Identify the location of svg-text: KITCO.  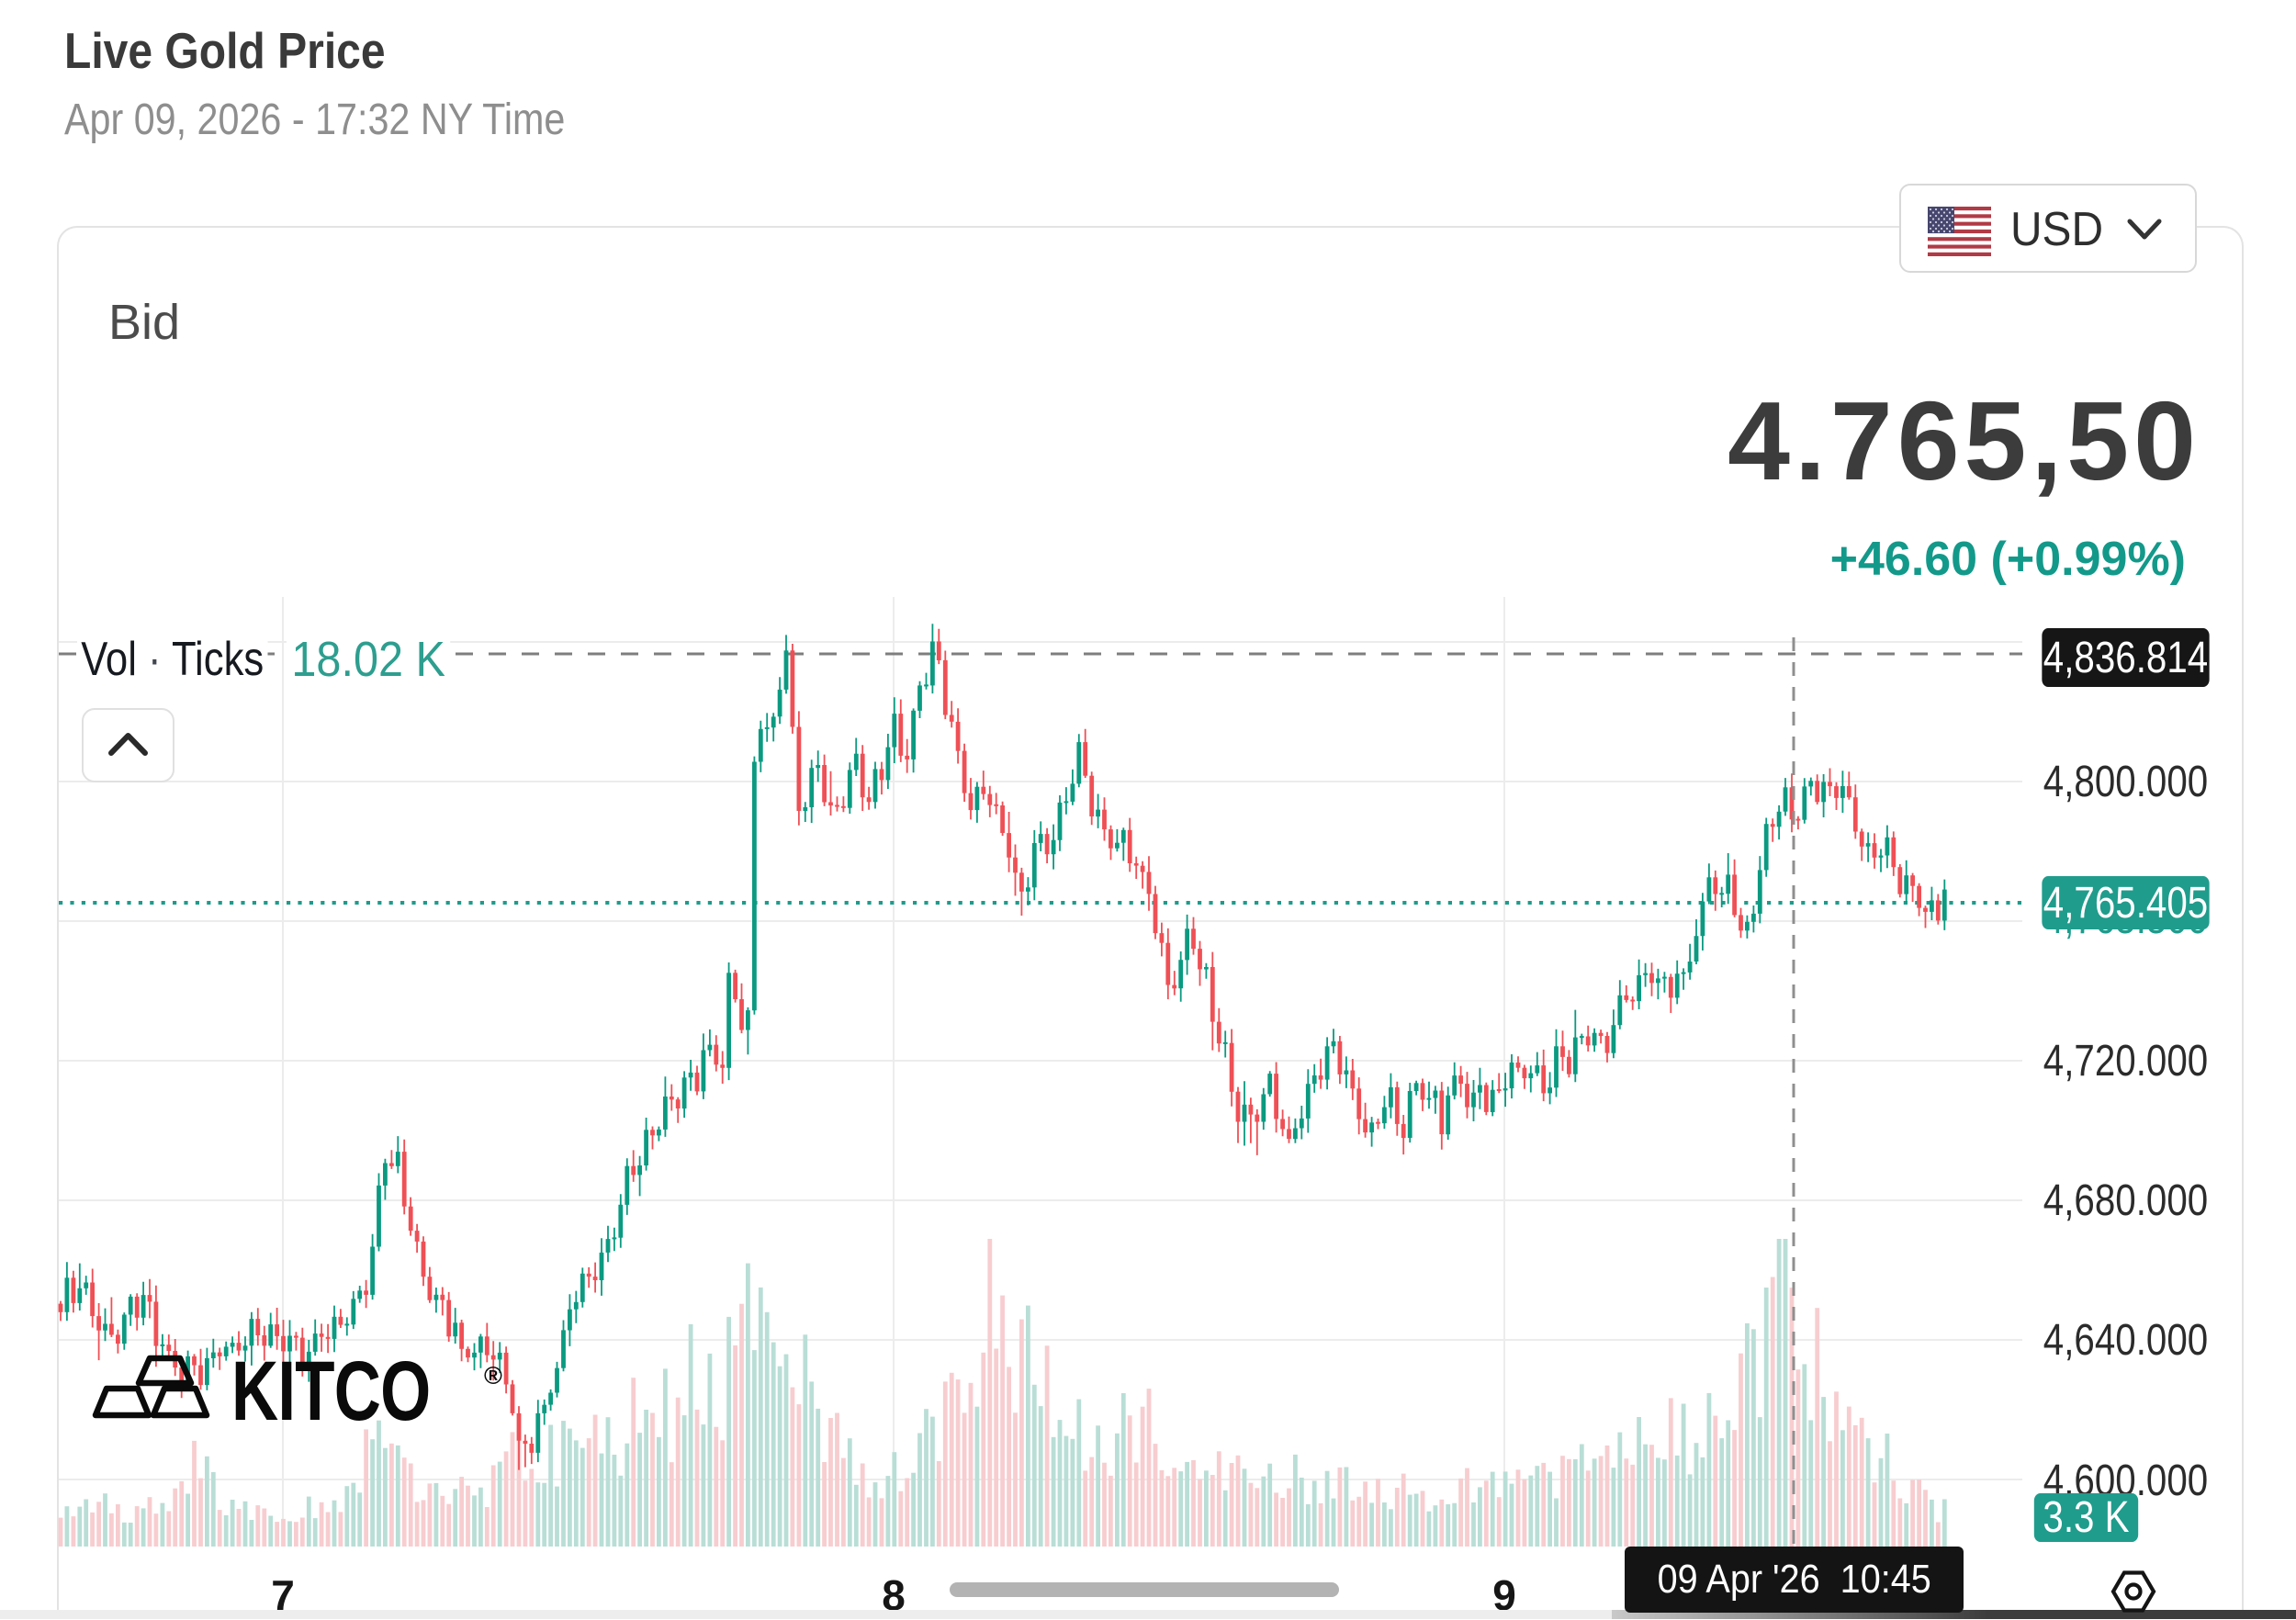
(331, 1391).